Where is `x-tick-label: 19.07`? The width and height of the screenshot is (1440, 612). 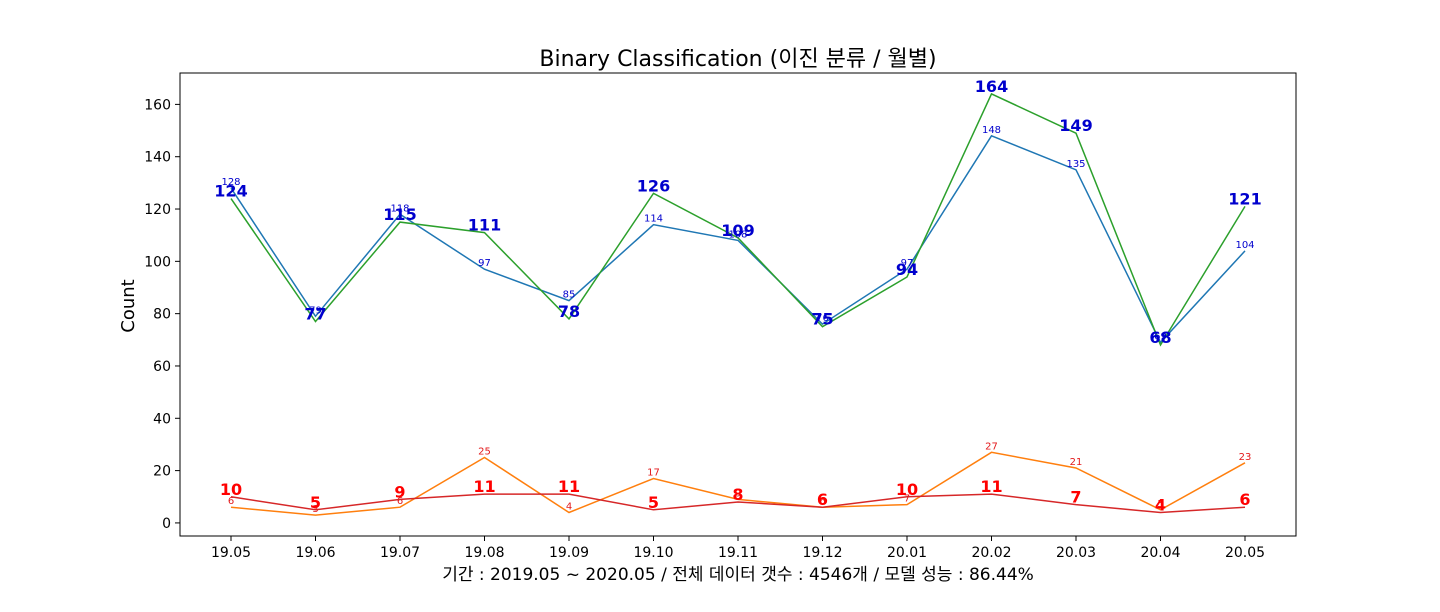
x-tick-label: 19.07 is located at coordinates (400, 553).